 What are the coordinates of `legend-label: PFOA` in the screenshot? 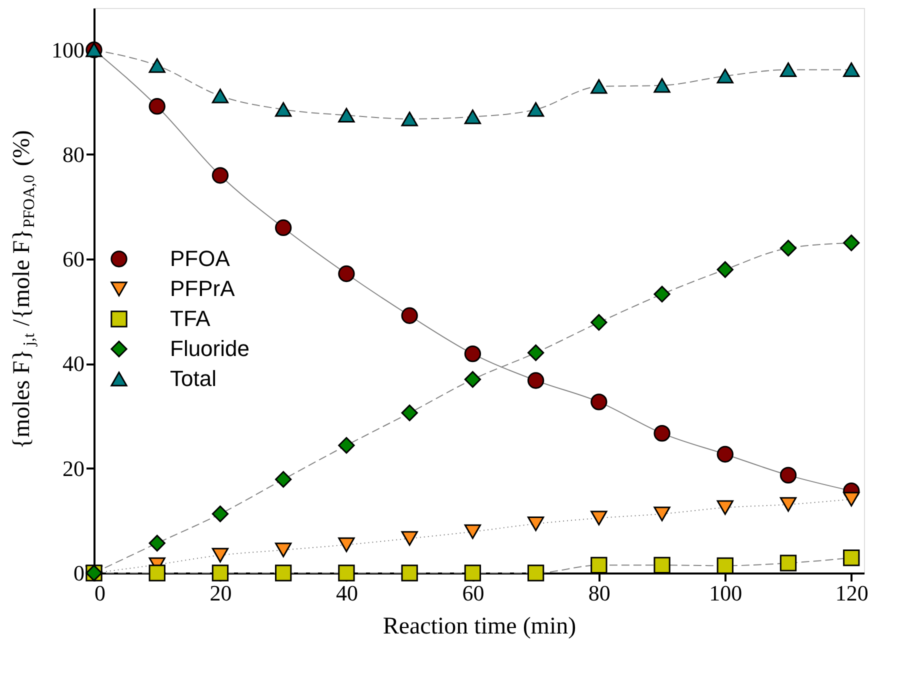 It's located at (200, 258).